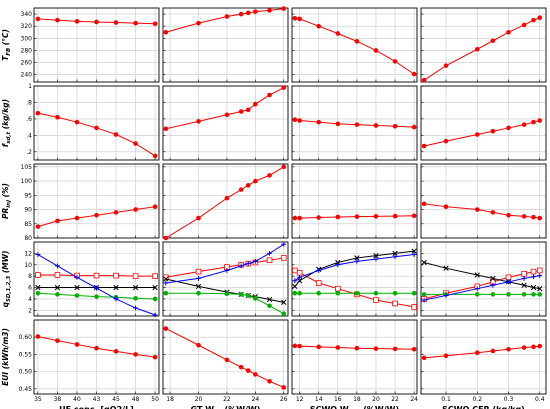 The height and width of the screenshot is (409, 550). Describe the element at coordinates (77, 399) in the screenshot. I see `x-tick-label-col-1: 40` at that location.